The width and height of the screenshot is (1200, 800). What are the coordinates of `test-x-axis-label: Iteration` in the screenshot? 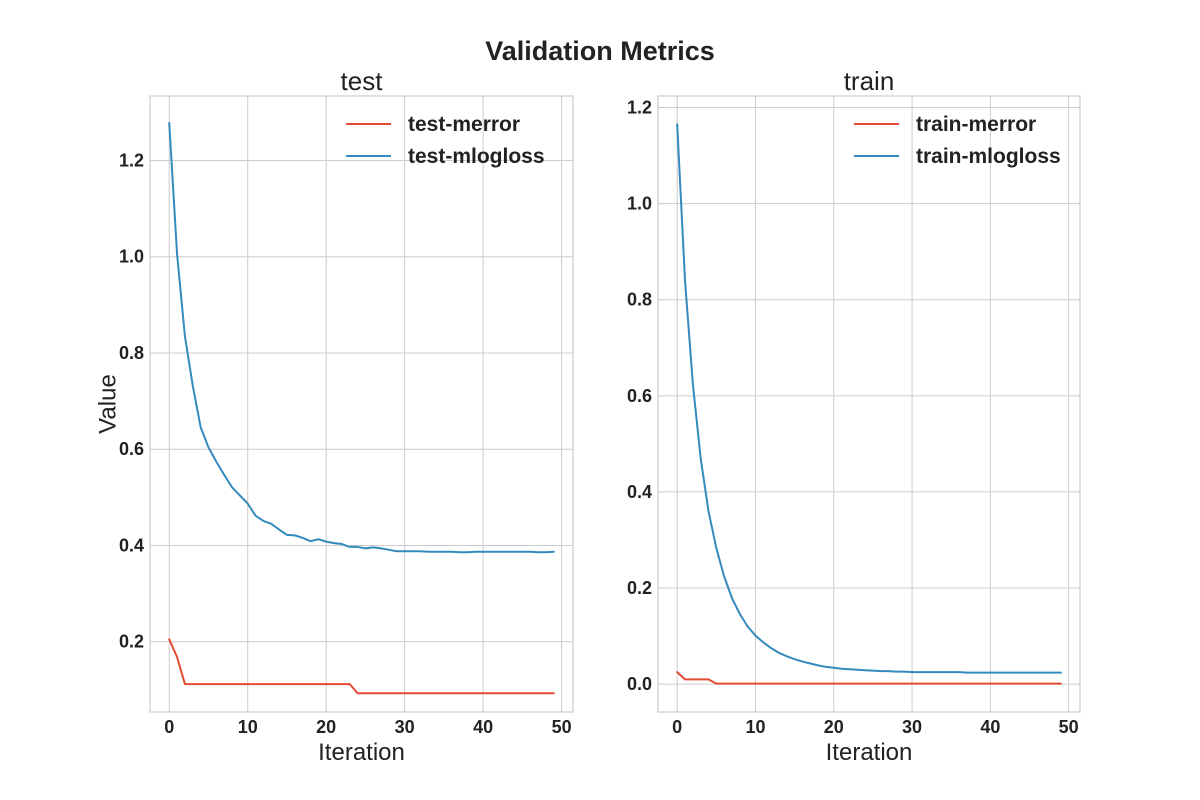 It's located at (361, 752).